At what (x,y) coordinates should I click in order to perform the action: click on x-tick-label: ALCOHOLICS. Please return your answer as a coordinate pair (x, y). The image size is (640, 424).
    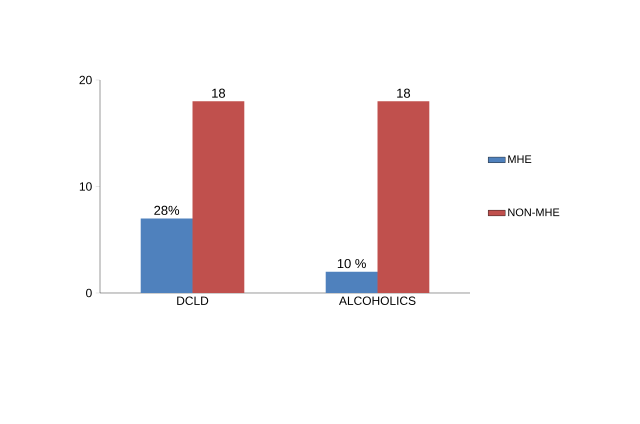
    Looking at the image, I should click on (377, 300).